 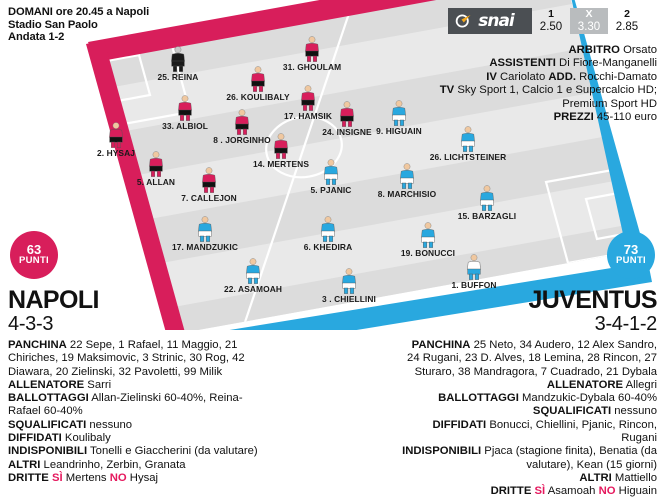 I want to click on player-name-label: 5. PJANIC, so click(x=331, y=190).